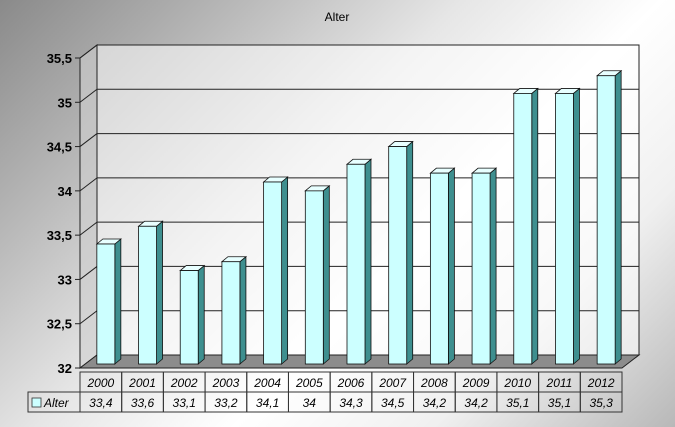  I want to click on y-tick-label: 32,5, so click(59, 324).